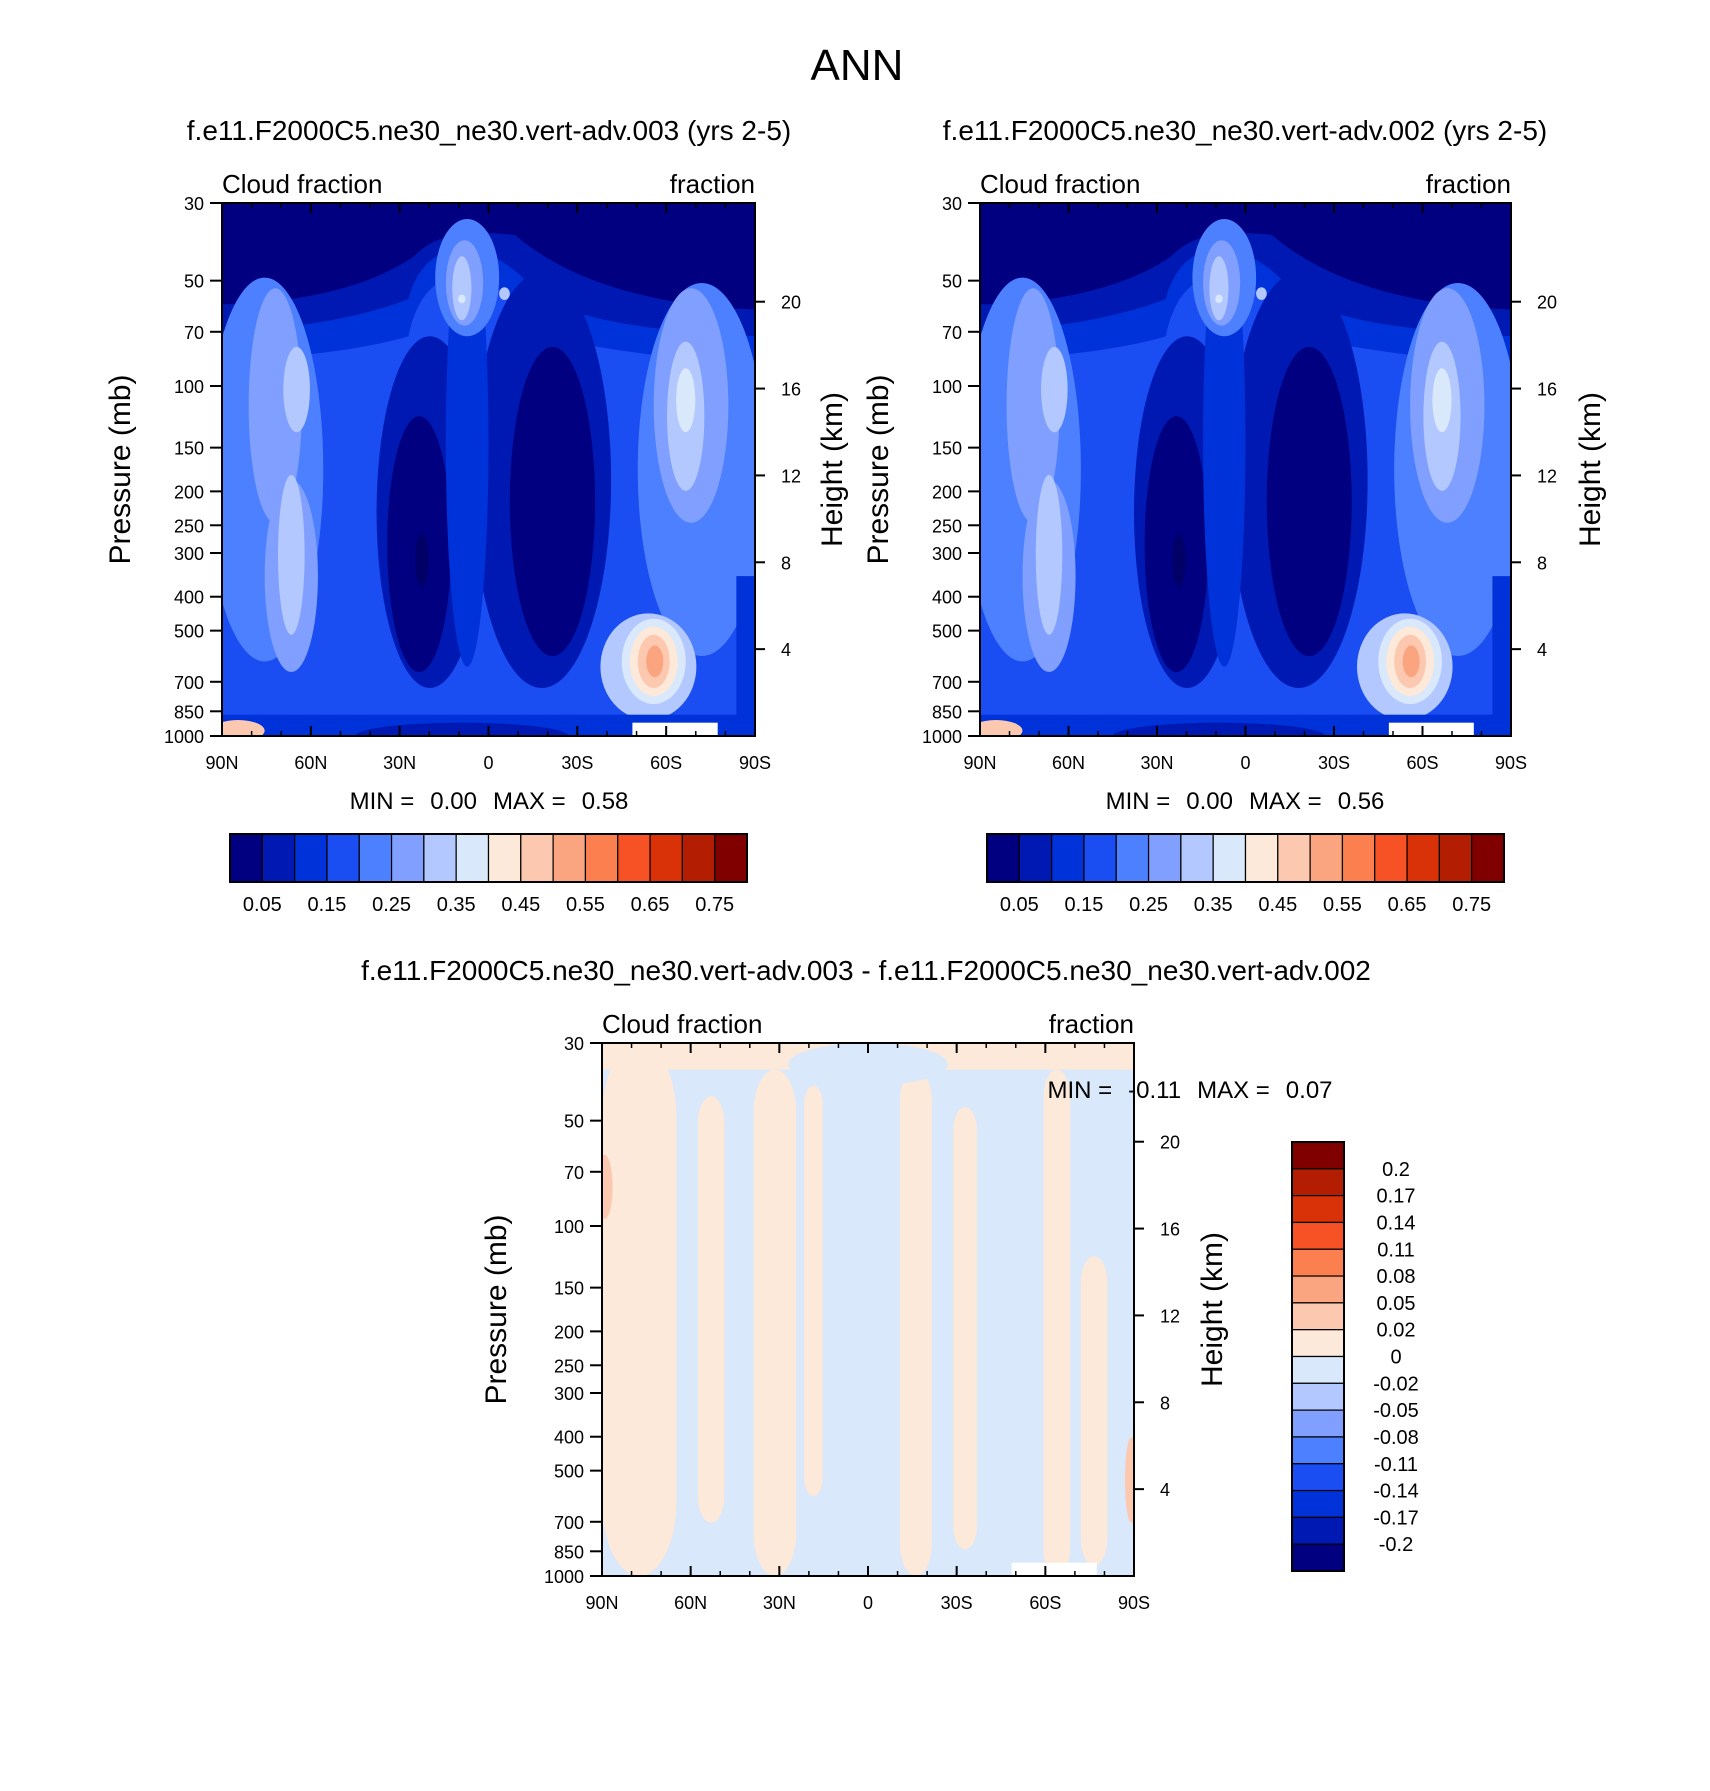 The height and width of the screenshot is (1791, 1710). What do you see at coordinates (569, 1438) in the screenshot?
I see `y-tick-label: 400` at bounding box center [569, 1438].